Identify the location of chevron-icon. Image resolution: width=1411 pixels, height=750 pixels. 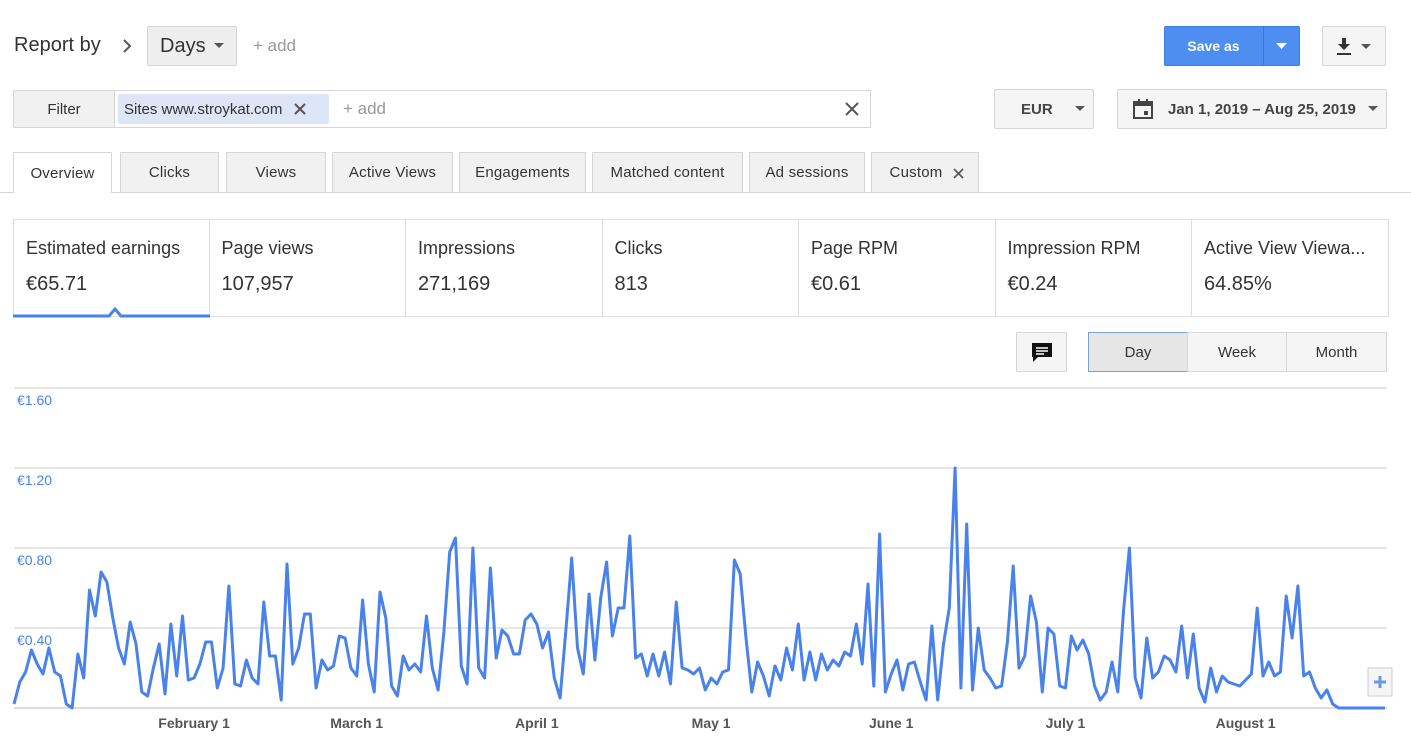
(127, 46).